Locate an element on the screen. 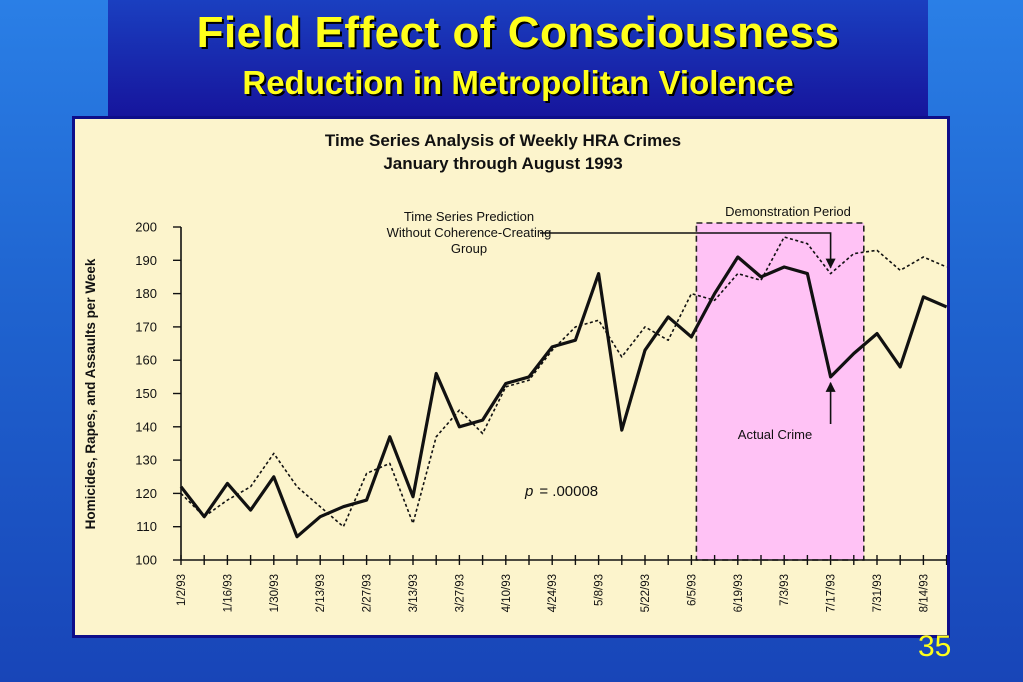 This screenshot has width=1023, height=682. x-tick-label: 5/8/93 is located at coordinates (600, 590).